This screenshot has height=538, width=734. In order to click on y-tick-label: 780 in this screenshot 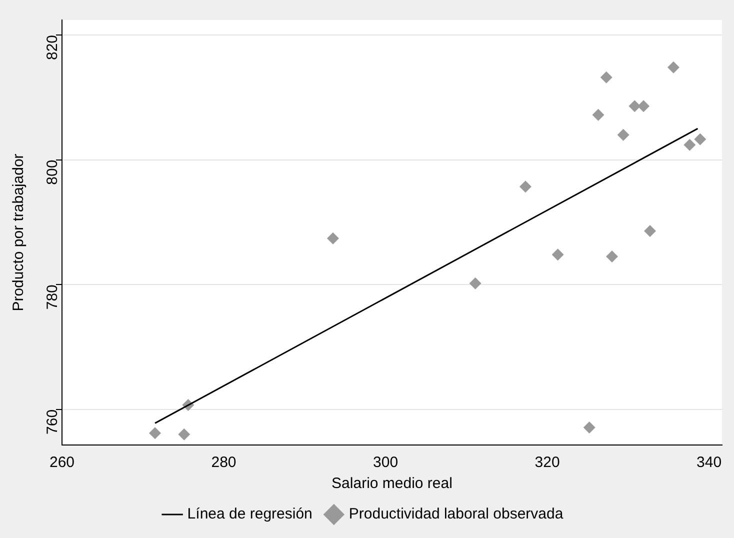, I will do `click(53, 297)`.